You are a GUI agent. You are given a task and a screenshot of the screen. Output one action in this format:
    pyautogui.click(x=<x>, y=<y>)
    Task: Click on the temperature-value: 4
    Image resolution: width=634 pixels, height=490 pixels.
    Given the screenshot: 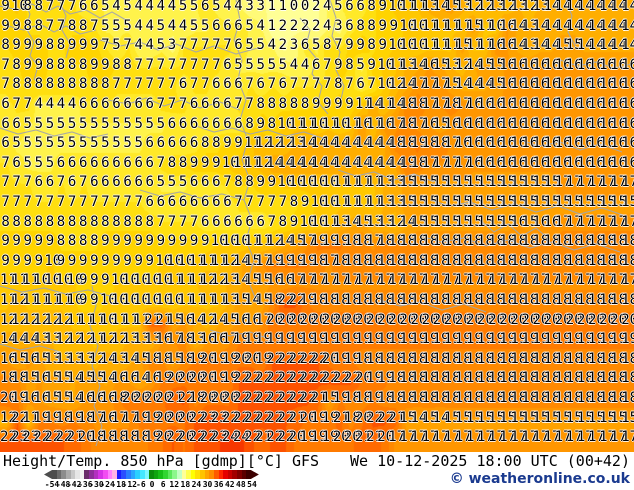 What is the action you would take?
    pyautogui.click(x=272, y=45)
    